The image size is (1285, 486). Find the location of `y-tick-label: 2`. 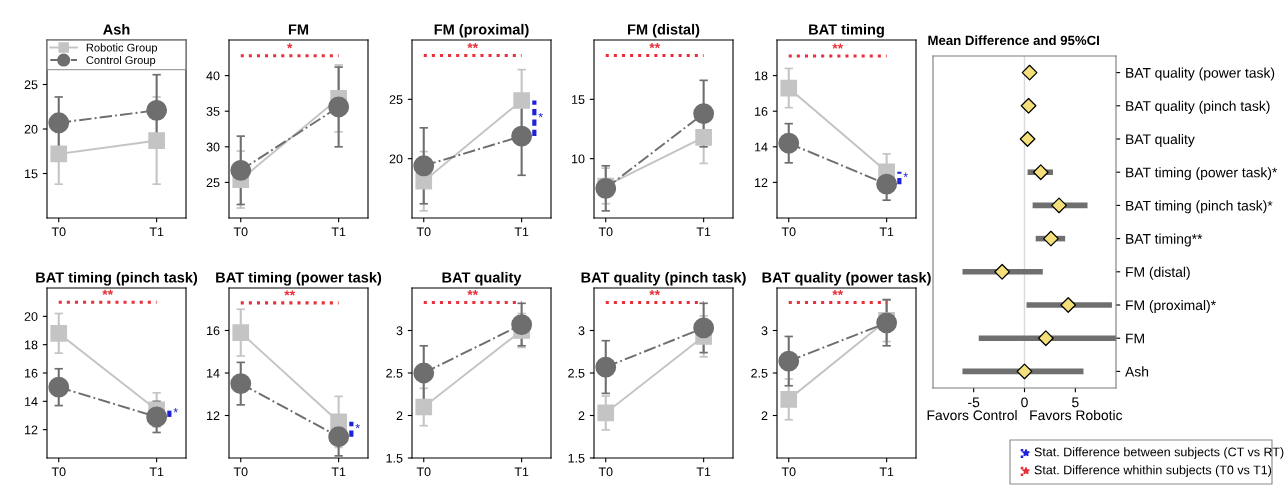

y-tick-label: 2 is located at coordinates (399, 416).